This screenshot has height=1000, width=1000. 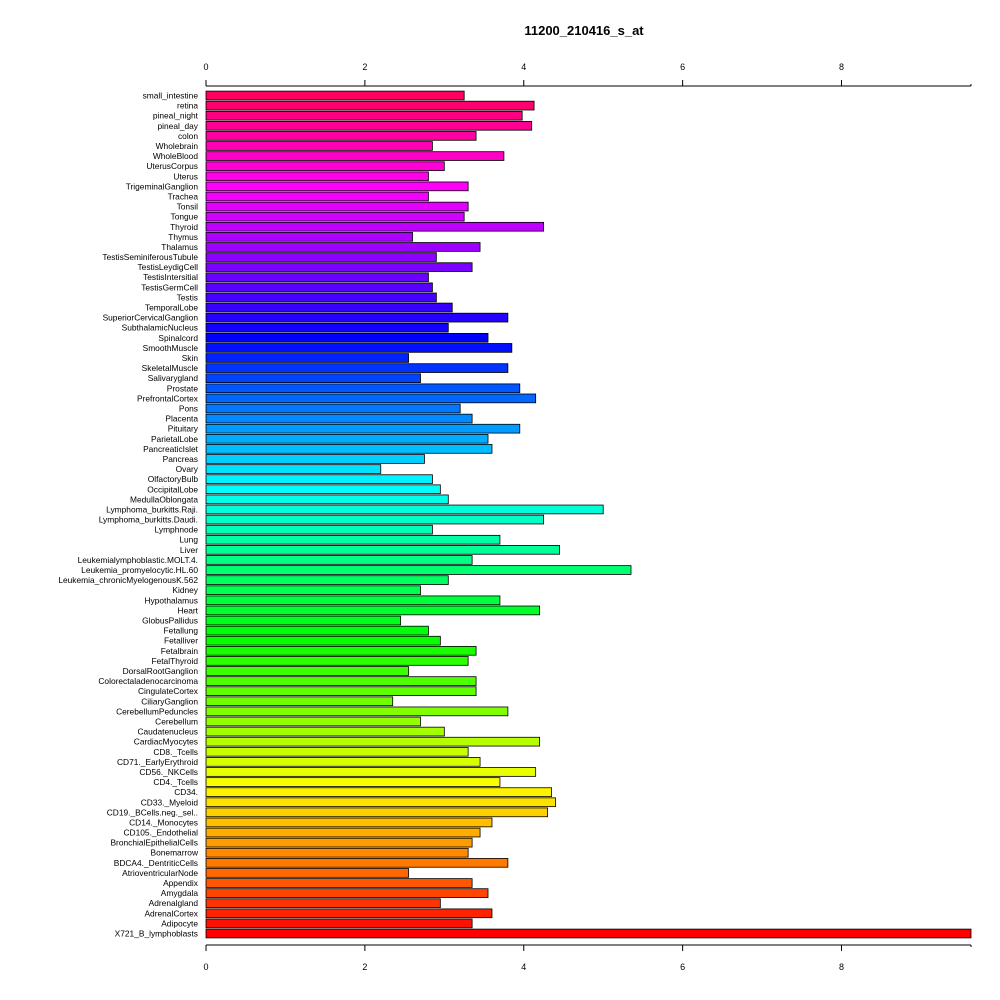 I want to click on category-label: TestisLeydigCell, so click(x=167, y=267).